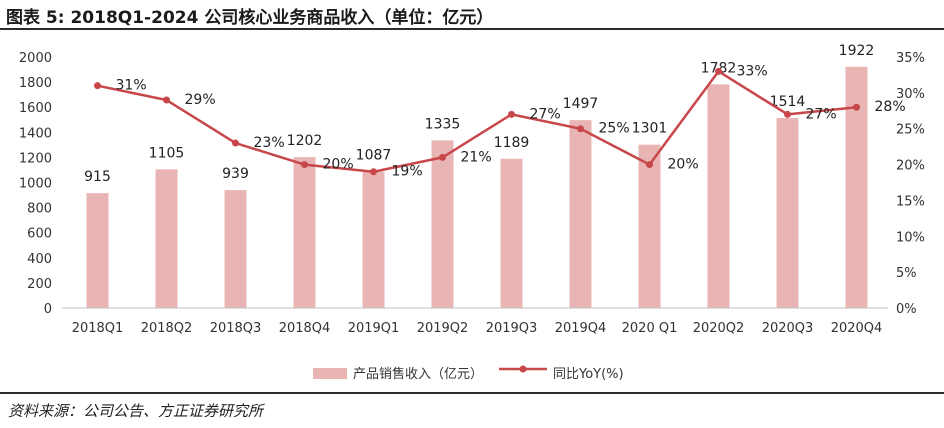  What do you see at coordinates (472, 393) in the screenshot?
I see `bottom-divider` at bounding box center [472, 393].